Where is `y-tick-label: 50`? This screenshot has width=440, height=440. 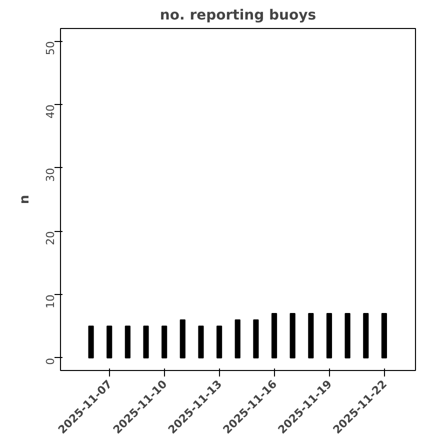 y-tick-label: 50 is located at coordinates (50, 48).